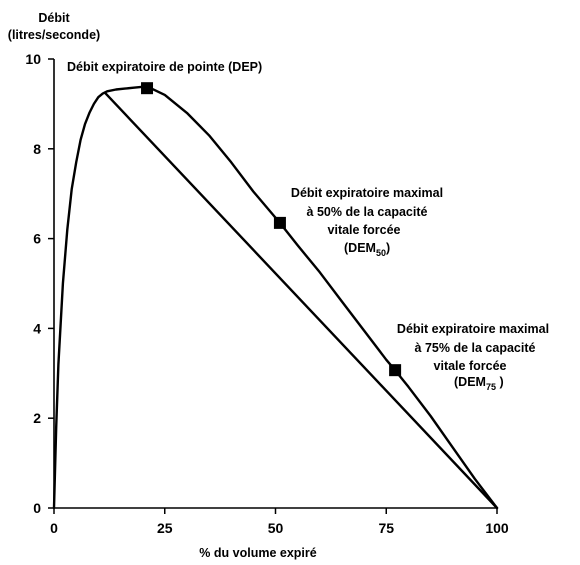  I want to click on x-tick-label: 100, so click(497, 528).